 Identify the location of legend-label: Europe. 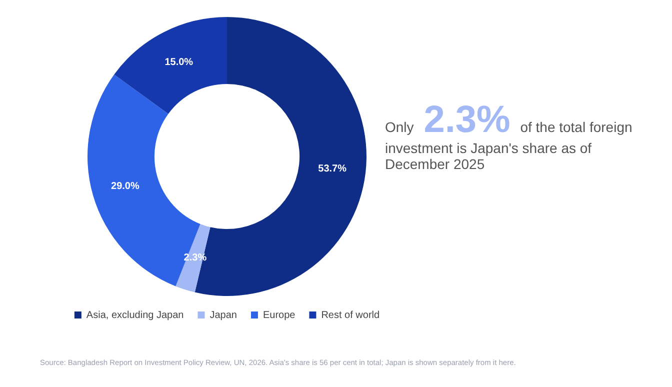
(279, 315).